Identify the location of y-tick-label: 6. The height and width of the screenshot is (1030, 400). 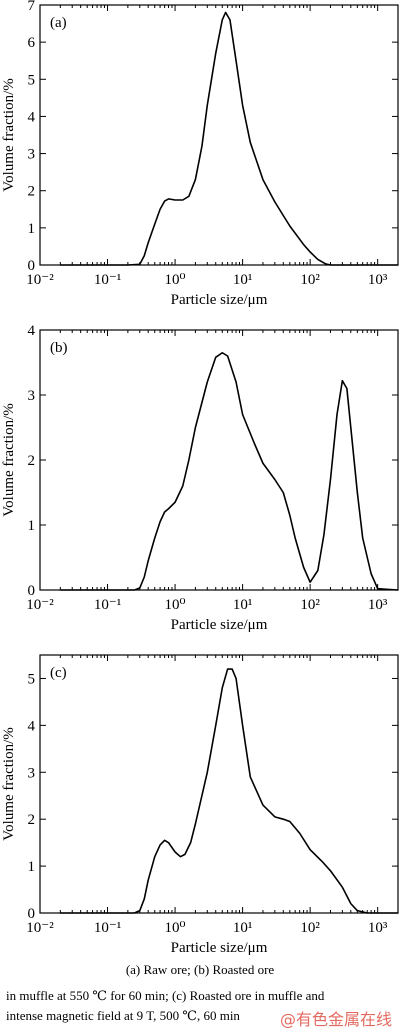
(32, 43).